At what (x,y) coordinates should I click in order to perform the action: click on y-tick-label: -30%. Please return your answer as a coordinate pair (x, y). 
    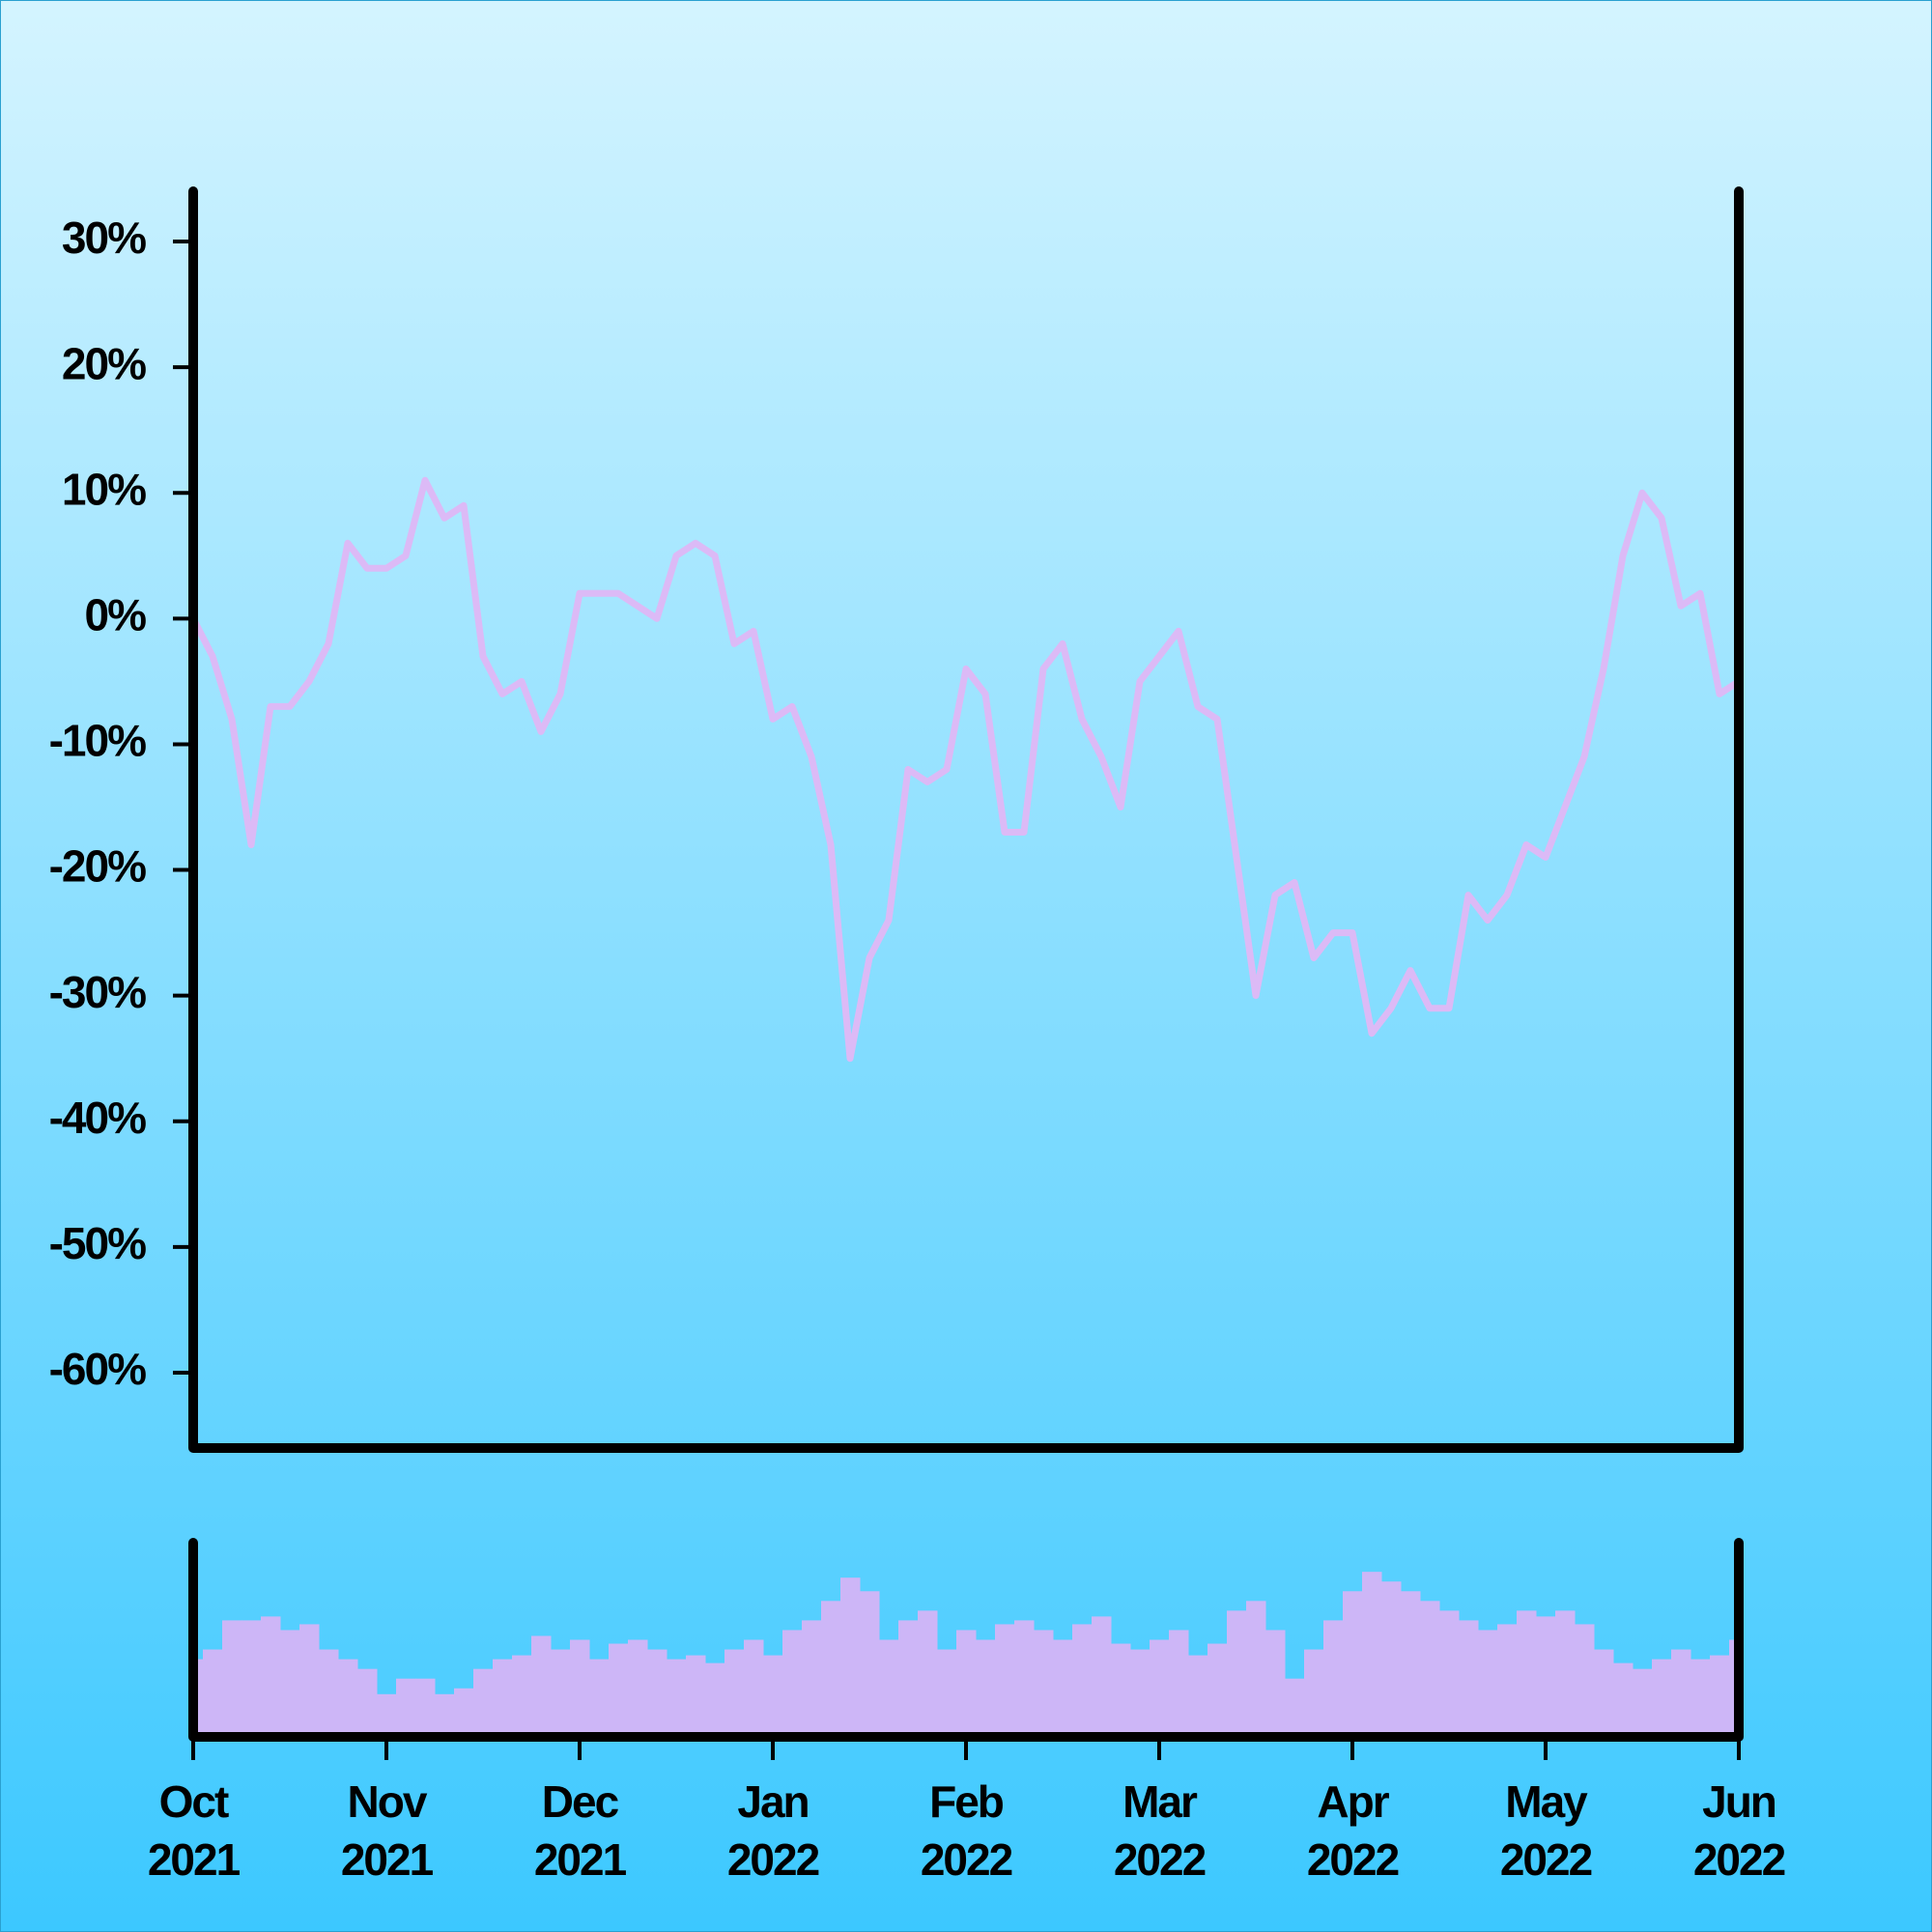
    Looking at the image, I should click on (97, 992).